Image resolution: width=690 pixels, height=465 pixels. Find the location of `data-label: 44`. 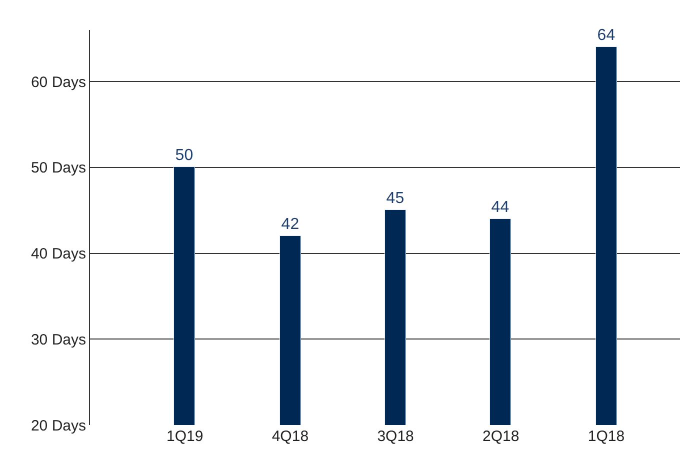

data-label: 44 is located at coordinates (500, 207).